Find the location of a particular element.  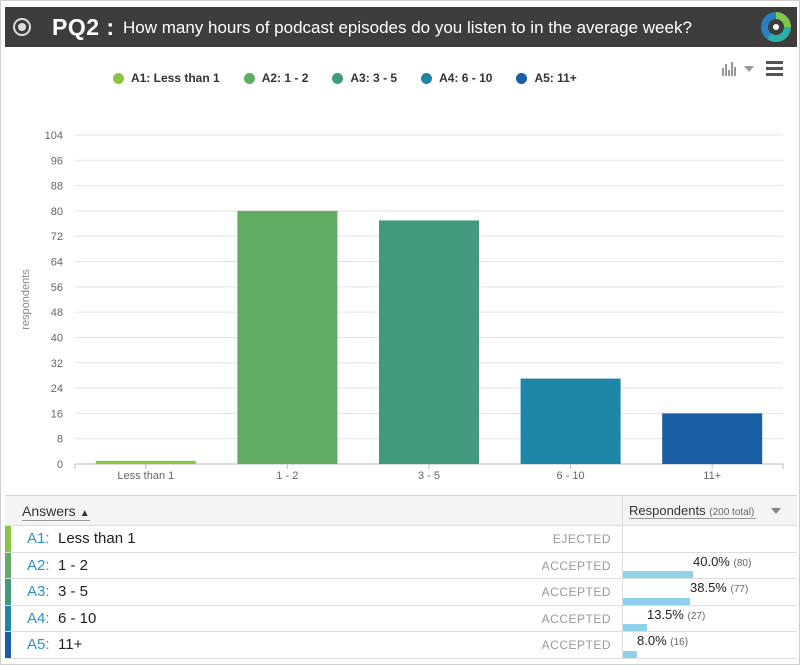

x-tick-label: 3 - 5 is located at coordinates (429, 476).